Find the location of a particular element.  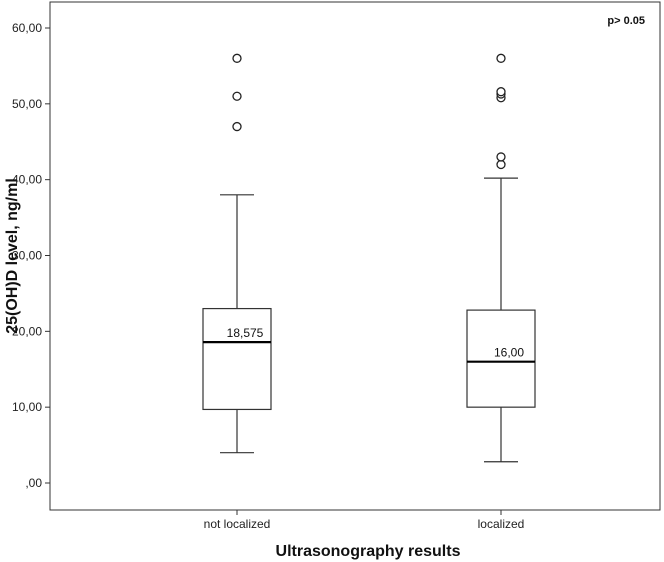

y-tick-label: ,00 is located at coordinates (33, 483).